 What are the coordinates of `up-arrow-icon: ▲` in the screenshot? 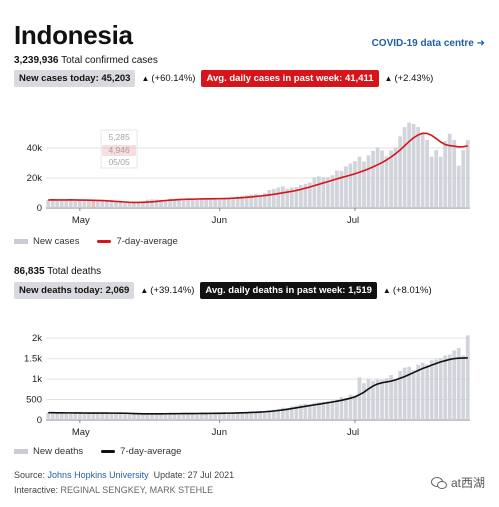 It's located at (388, 78).